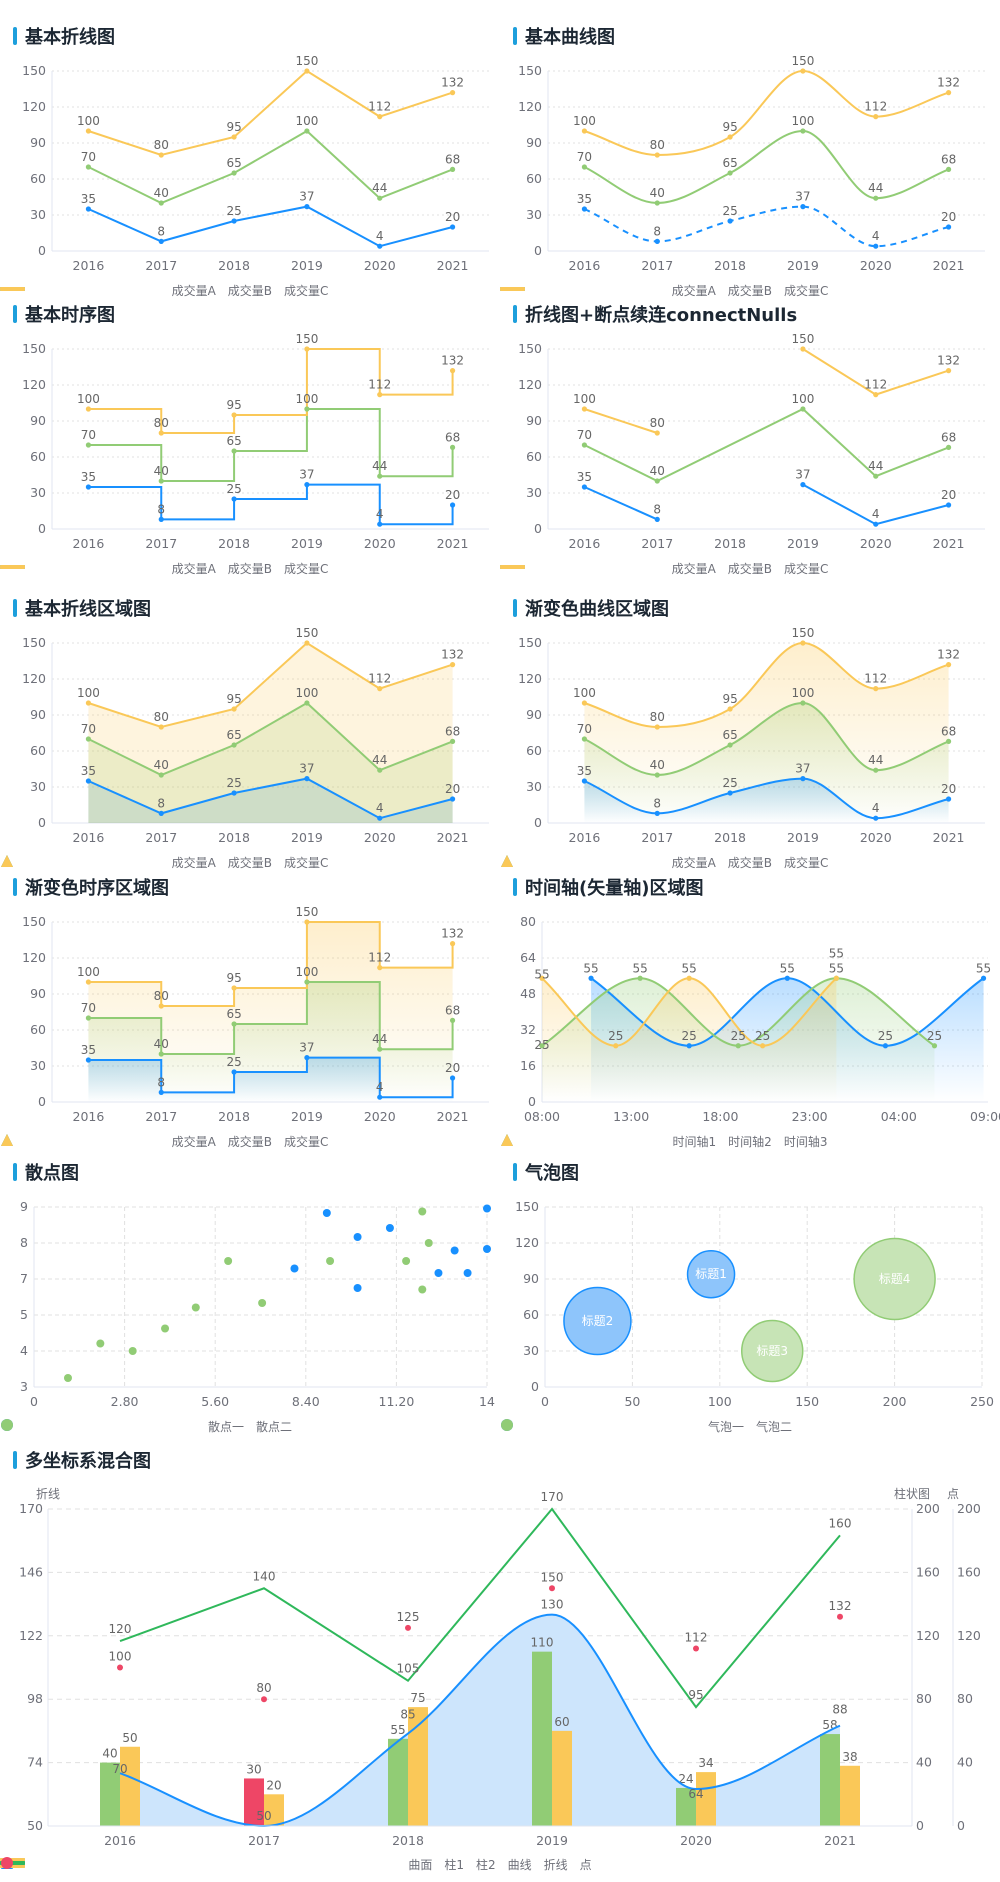  What do you see at coordinates (232, 1864) in the screenshot?
I see `legend-item: 柱1` at bounding box center [232, 1864].